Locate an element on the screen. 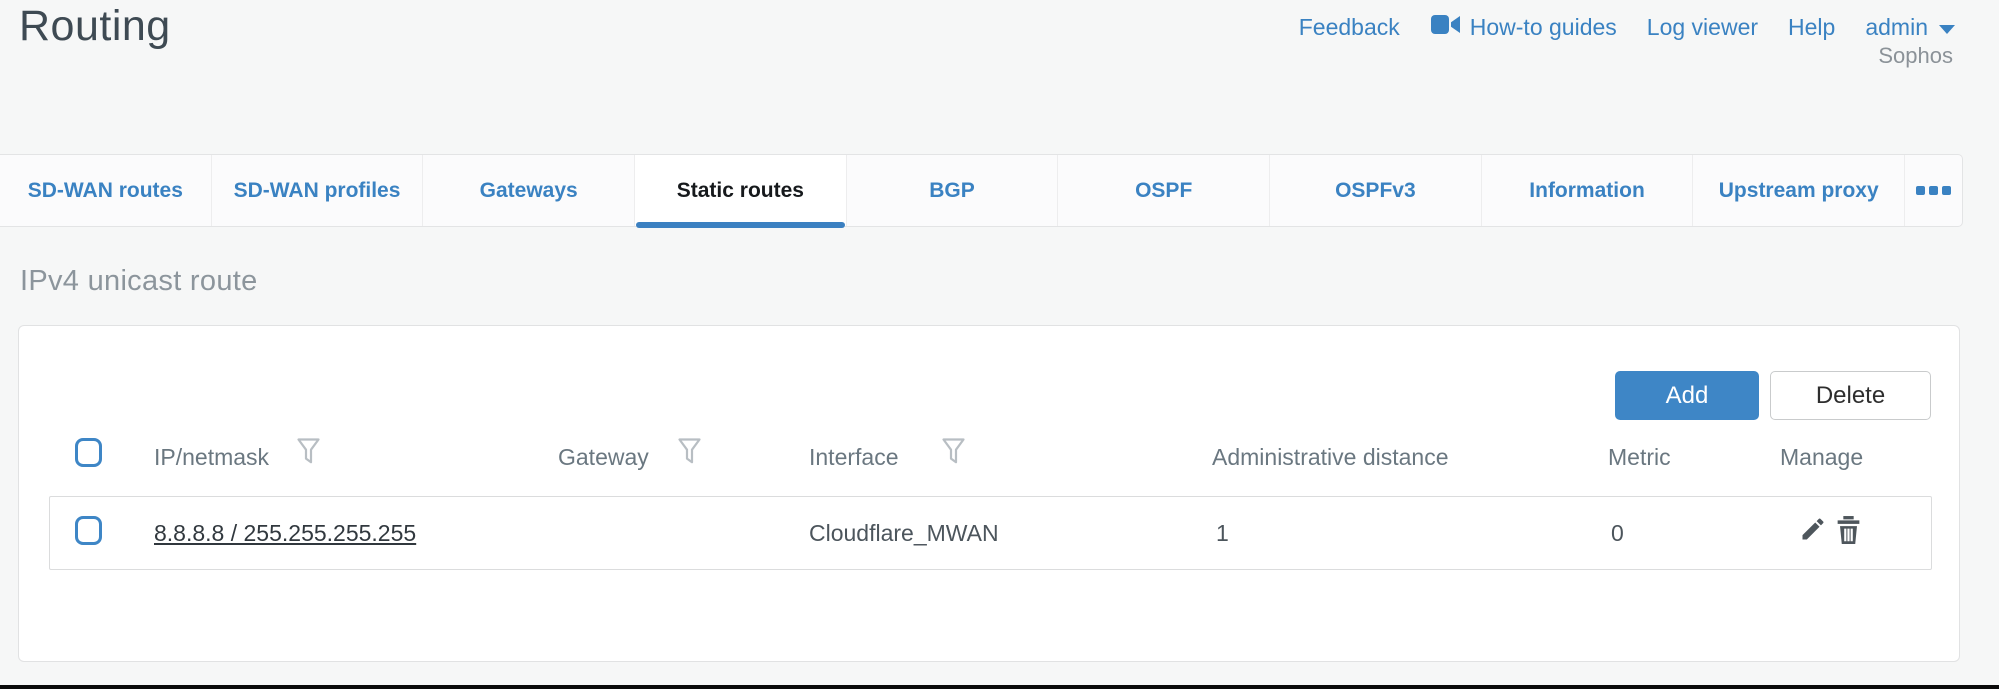 The image size is (1999, 689). tab-label: SD-WAN profiles is located at coordinates (317, 190).